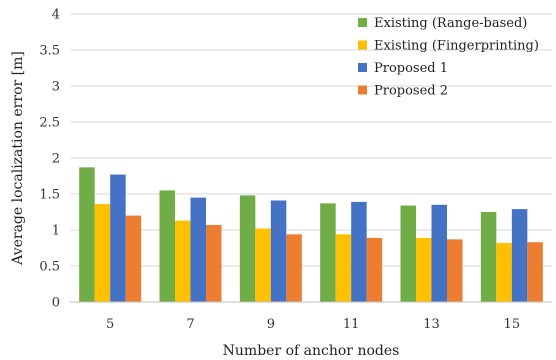 Image resolution: width=556 pixels, height=360 pixels. Describe the element at coordinates (49, 123) in the screenshot. I see `y-tick-label: 2.5` at that location.